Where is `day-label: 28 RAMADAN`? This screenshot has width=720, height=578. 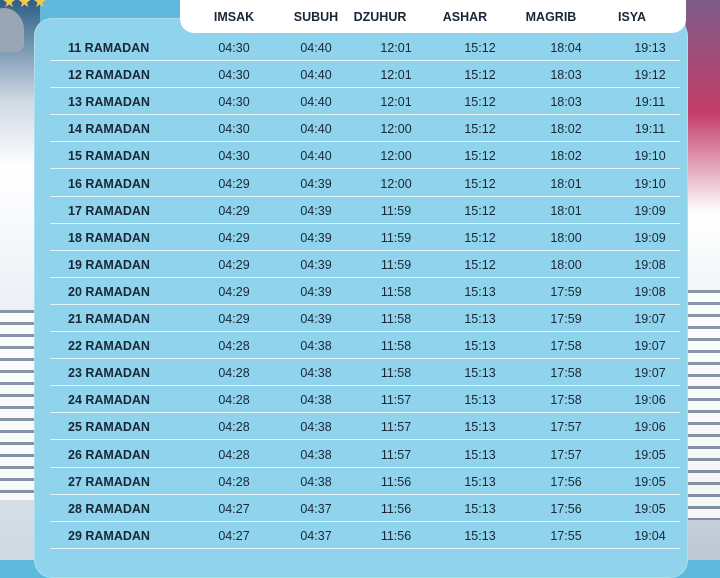
day-label: 28 RAMADAN is located at coordinates (109, 508).